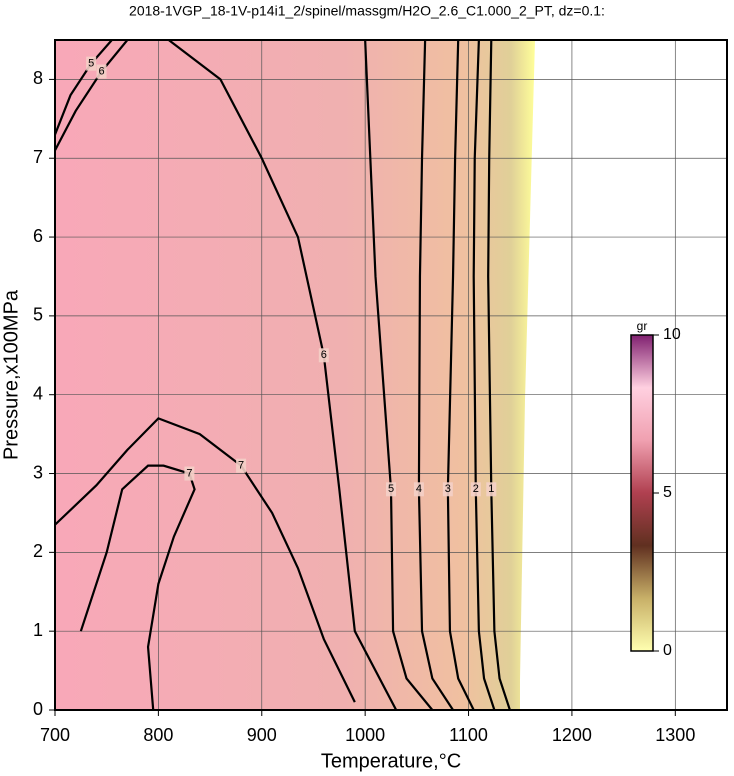  What do you see at coordinates (38, 551) in the screenshot?
I see `y-tick-label: 2` at bounding box center [38, 551].